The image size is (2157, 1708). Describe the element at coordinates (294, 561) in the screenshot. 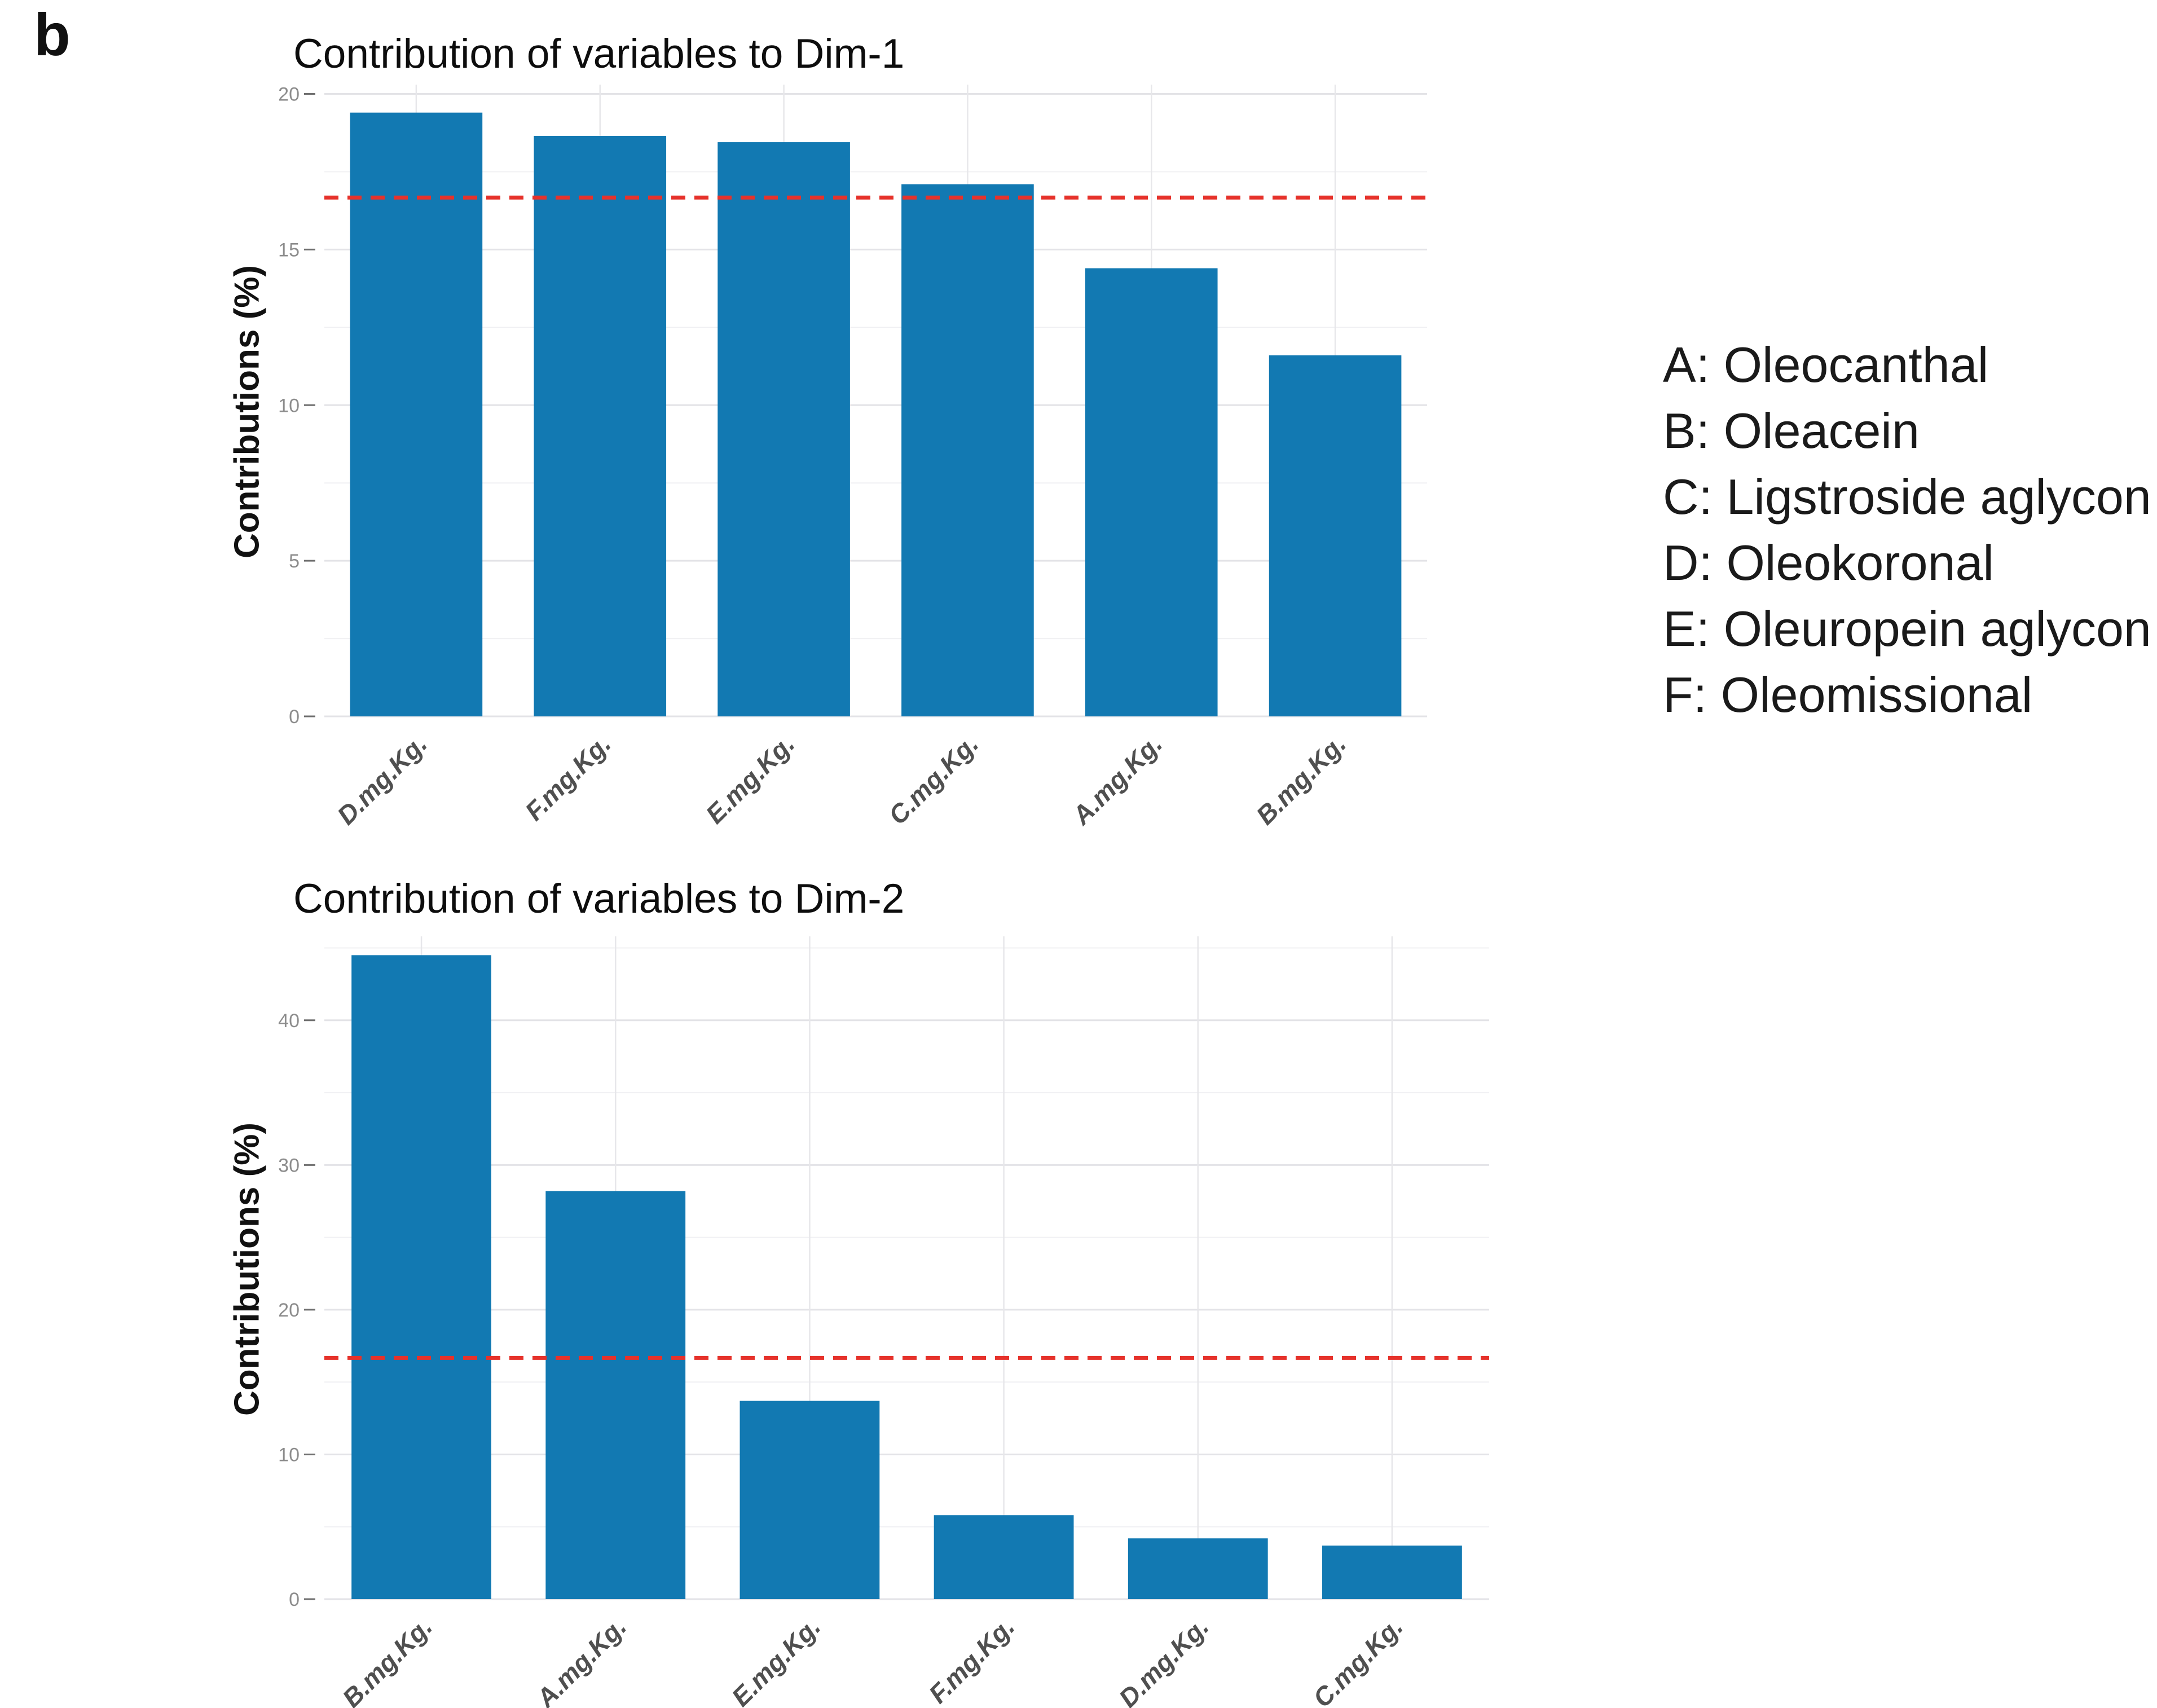

I see `y-tick-label: 5` at that location.